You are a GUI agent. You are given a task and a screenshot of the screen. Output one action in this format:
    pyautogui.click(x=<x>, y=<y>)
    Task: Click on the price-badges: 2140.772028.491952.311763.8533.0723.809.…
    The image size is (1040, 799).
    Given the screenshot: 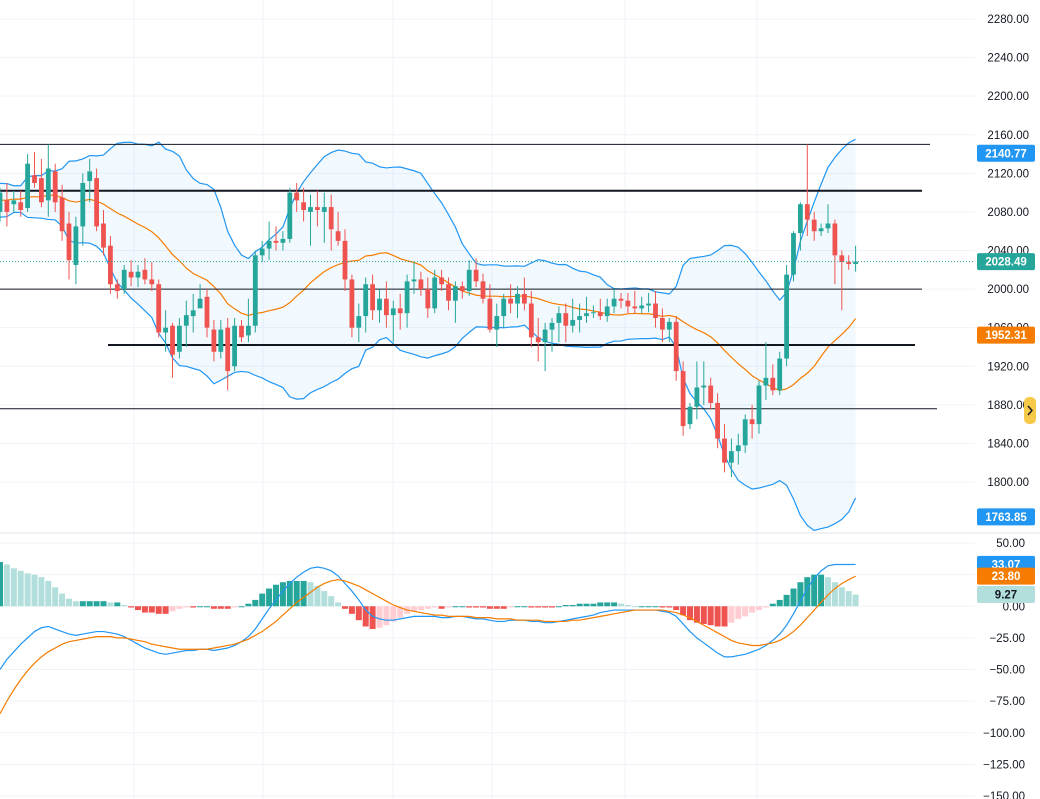 What is the action you would take?
    pyautogui.click(x=1006, y=374)
    